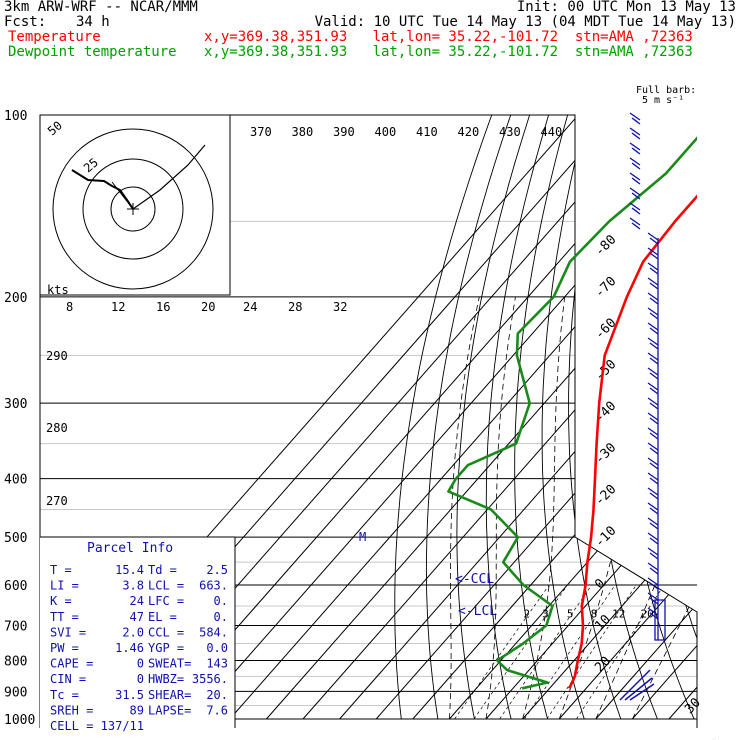 The width and height of the screenshot is (740, 740). What do you see at coordinates (166, 679) in the screenshot?
I see `parcel-row-label: HWBZ=` at bounding box center [166, 679].